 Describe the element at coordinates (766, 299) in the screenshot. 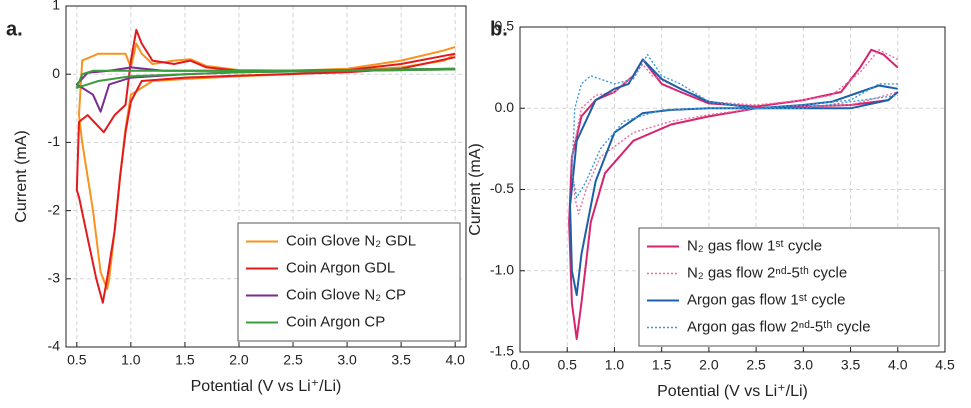

I see `legend-label: Argon gas flow 1ˢᵗ cycle` at that location.